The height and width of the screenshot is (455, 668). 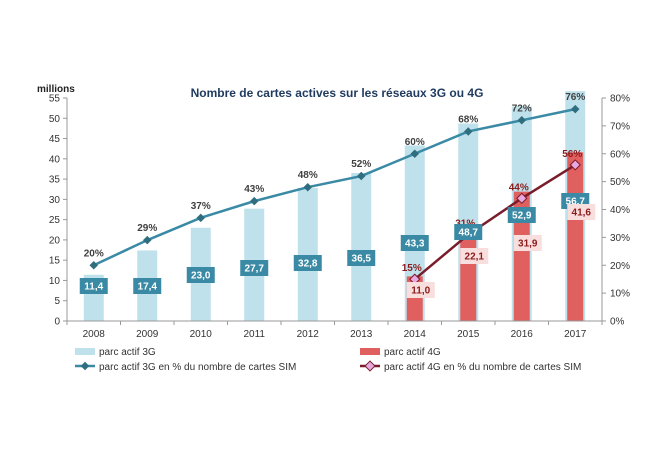 What do you see at coordinates (147, 334) in the screenshot?
I see `x-tick-label: 2009` at bounding box center [147, 334].